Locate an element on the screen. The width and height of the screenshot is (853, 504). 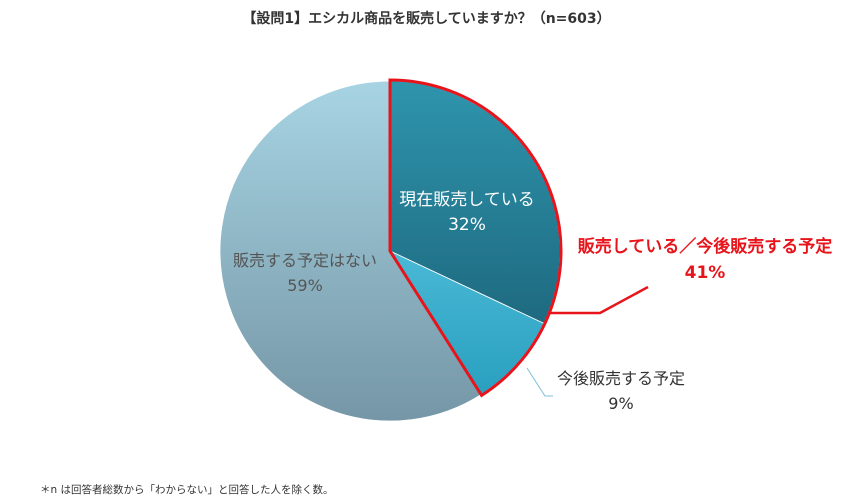
highlight-outline is located at coordinates (475, 238).